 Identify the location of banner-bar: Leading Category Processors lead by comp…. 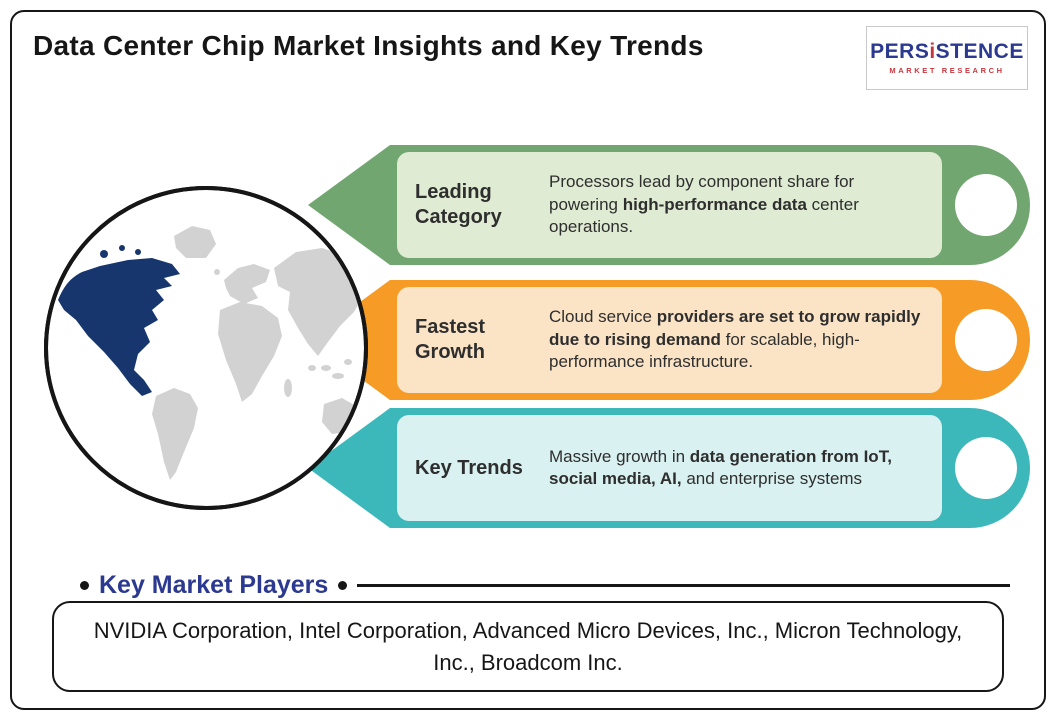
(710, 205).